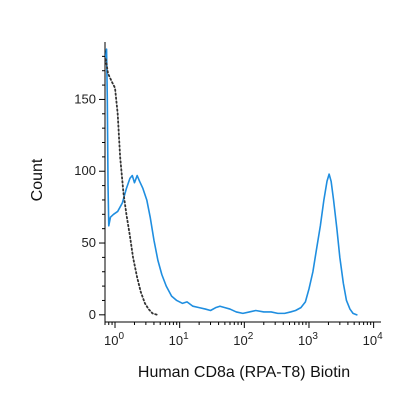 The width and height of the screenshot is (405, 400). Describe the element at coordinates (308, 339) in the screenshot. I see `x-tick-label: 10³` at that location.